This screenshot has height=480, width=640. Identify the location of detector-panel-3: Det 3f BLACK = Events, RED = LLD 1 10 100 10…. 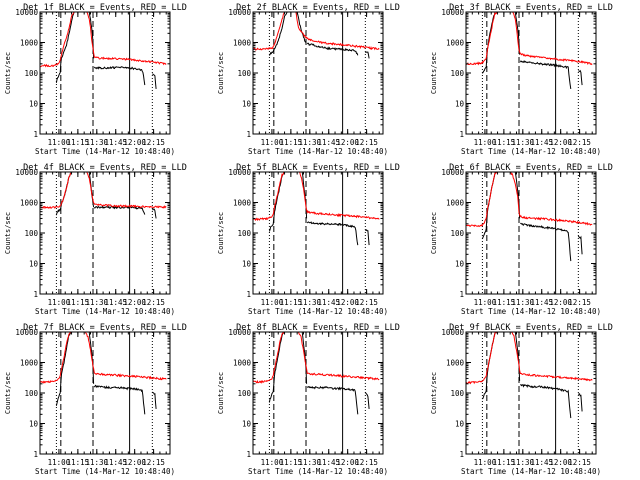
(521, 79).